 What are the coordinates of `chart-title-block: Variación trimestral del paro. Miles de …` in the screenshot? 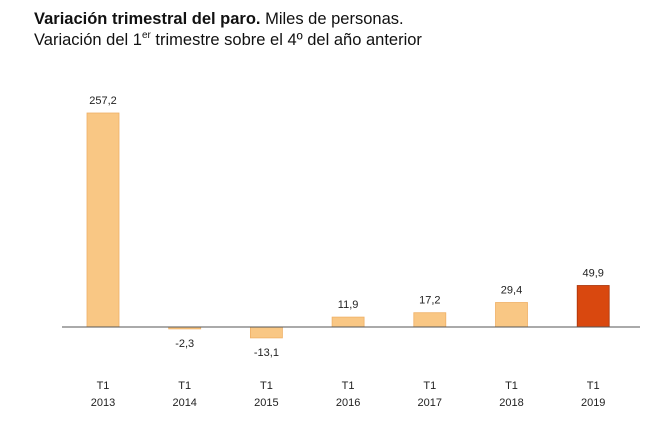 It's located at (228, 30).